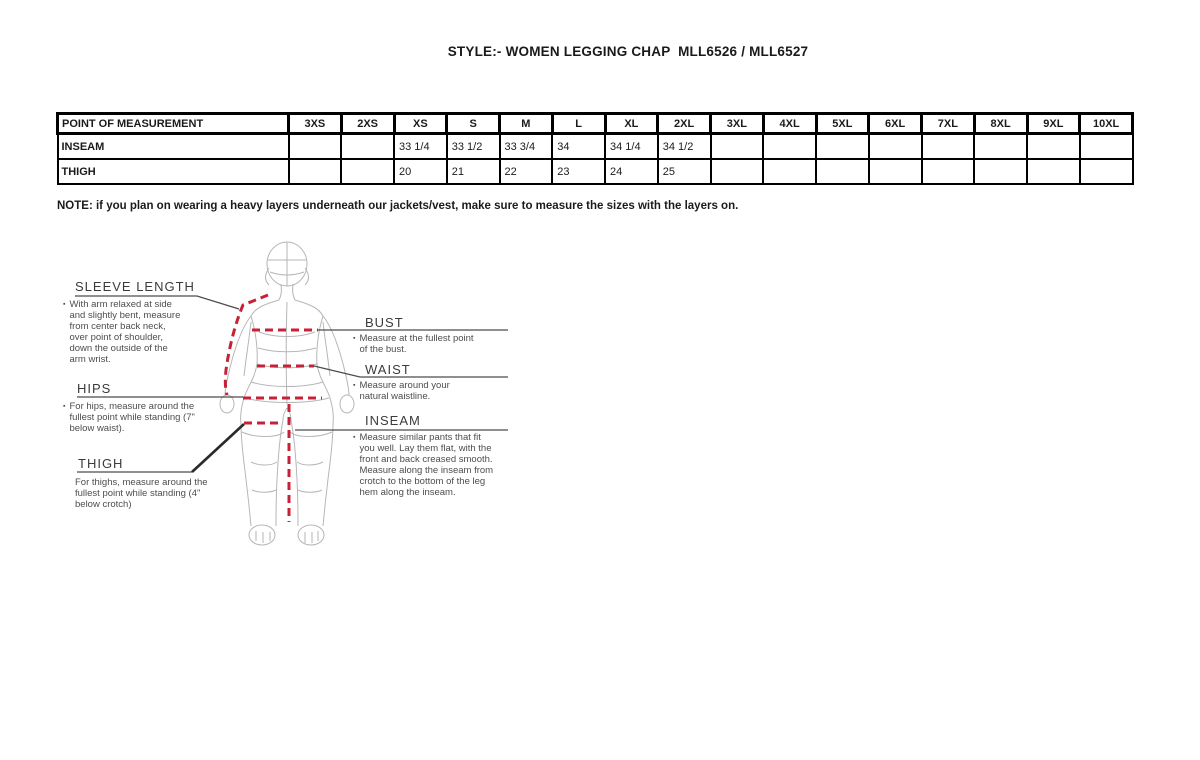 The image size is (1200, 760). What do you see at coordinates (578, 123) in the screenshot?
I see `header-size-l: L` at bounding box center [578, 123].